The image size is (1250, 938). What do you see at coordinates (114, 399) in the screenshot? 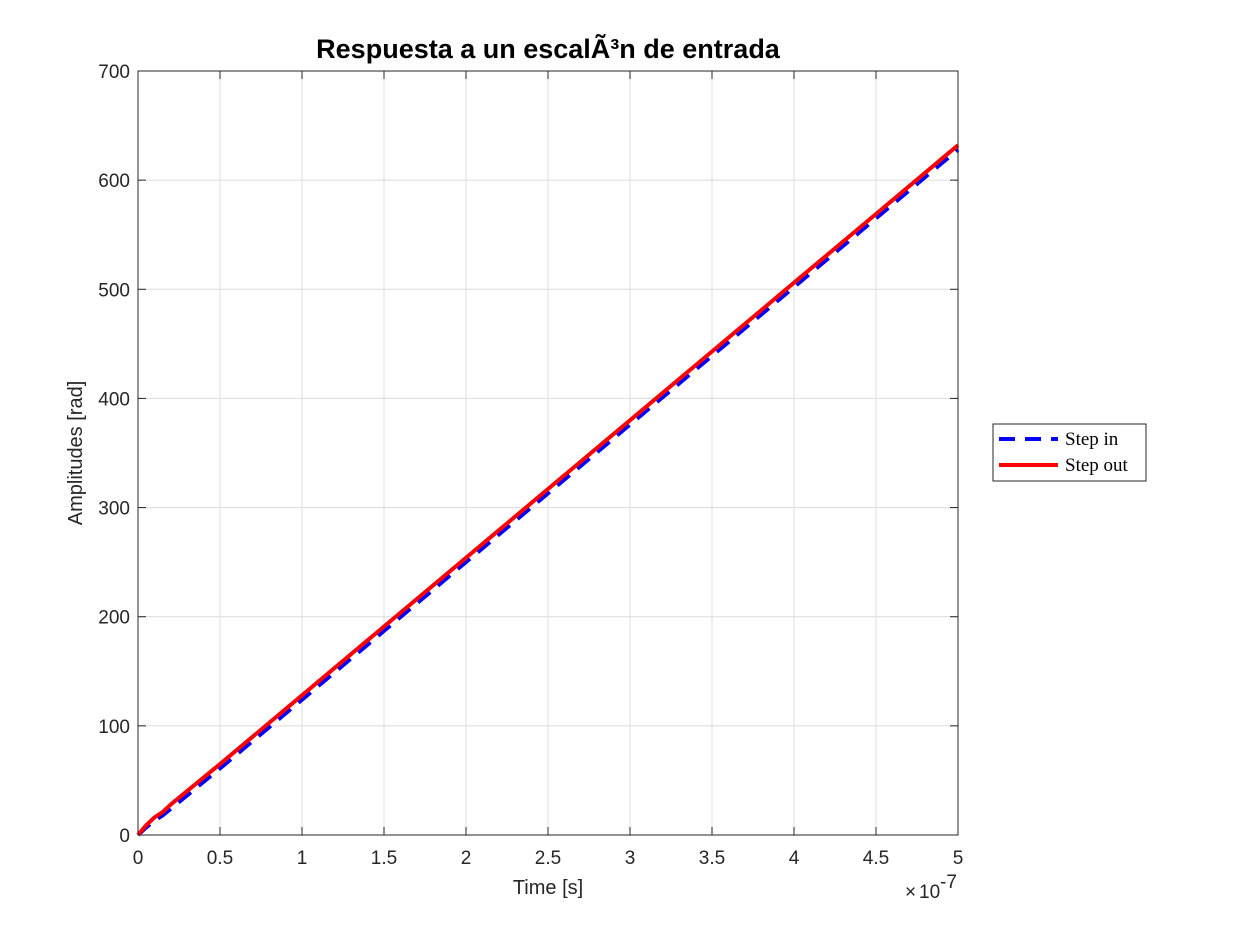
I see `y-tick-label: 400` at bounding box center [114, 399].